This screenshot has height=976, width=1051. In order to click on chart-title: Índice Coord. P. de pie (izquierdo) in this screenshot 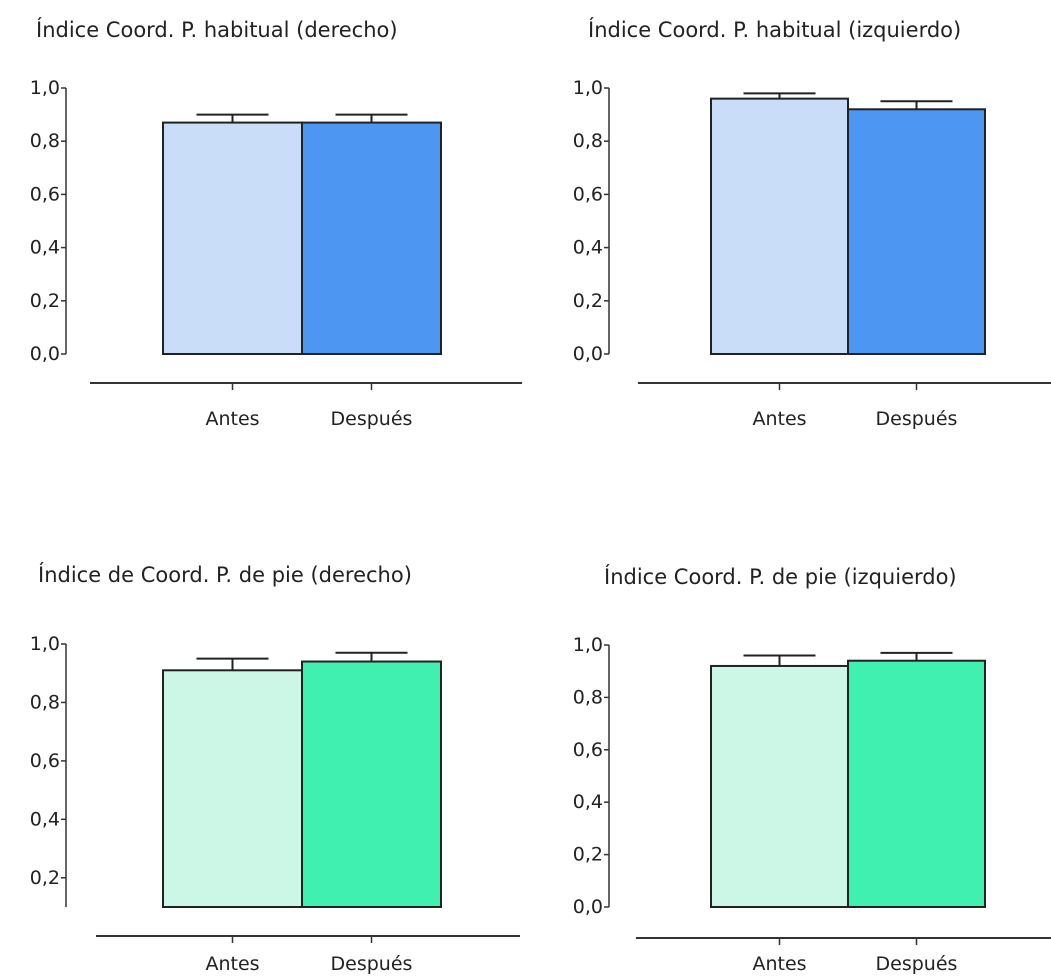, I will do `click(780, 577)`.